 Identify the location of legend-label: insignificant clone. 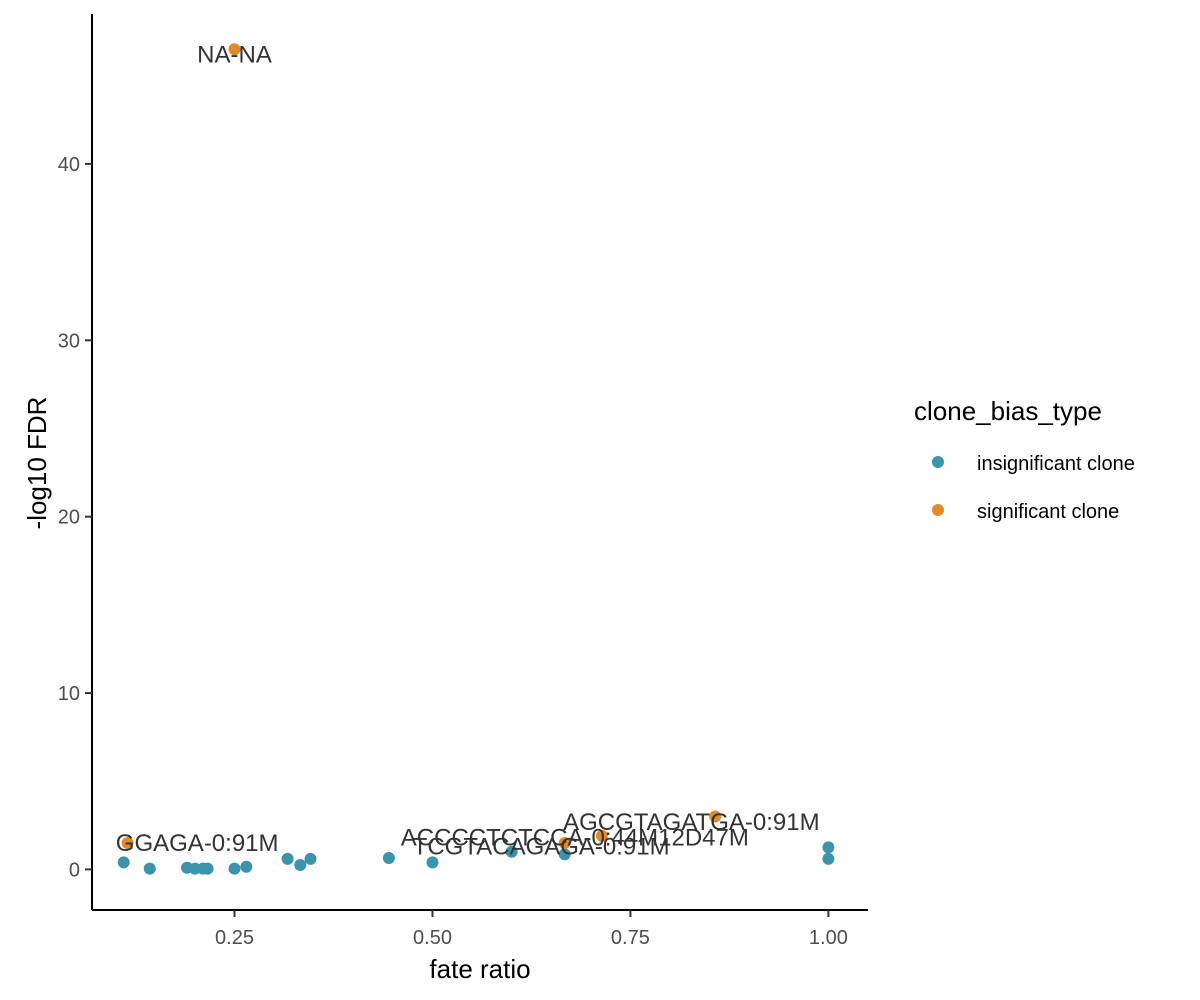
(1056, 464).